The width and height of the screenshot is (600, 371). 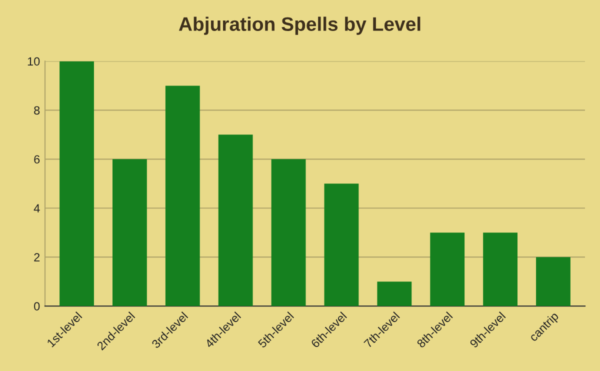 What do you see at coordinates (37, 159) in the screenshot?
I see `y-tick-label: 6` at bounding box center [37, 159].